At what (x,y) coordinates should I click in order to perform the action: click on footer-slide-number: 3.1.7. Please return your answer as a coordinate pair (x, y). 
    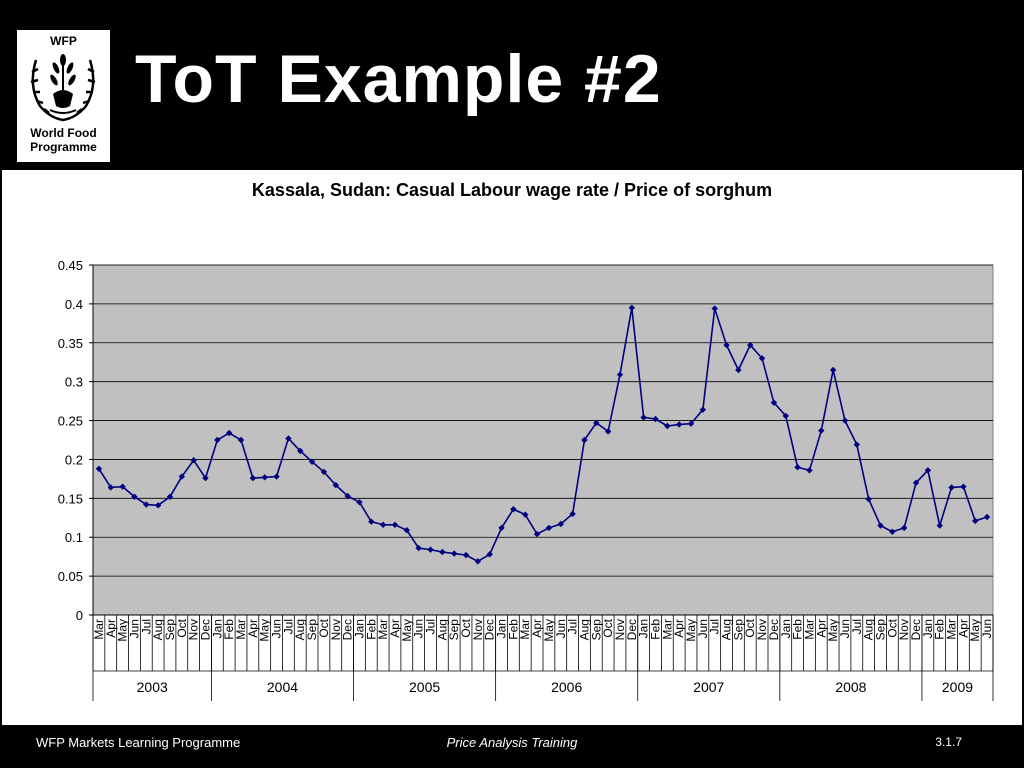
    Looking at the image, I should click on (948, 742).